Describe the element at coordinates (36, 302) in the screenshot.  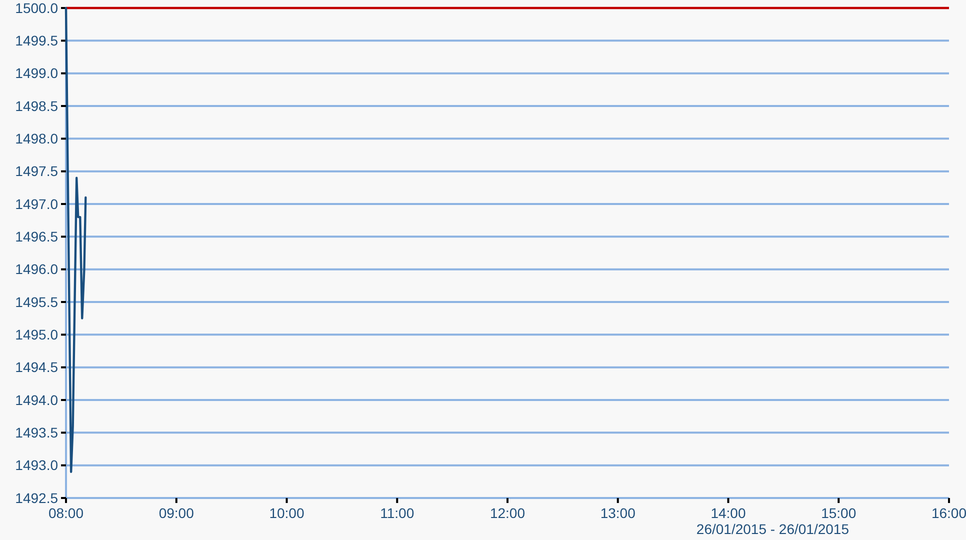
I see `y-tick-label: 1495.5` at that location.